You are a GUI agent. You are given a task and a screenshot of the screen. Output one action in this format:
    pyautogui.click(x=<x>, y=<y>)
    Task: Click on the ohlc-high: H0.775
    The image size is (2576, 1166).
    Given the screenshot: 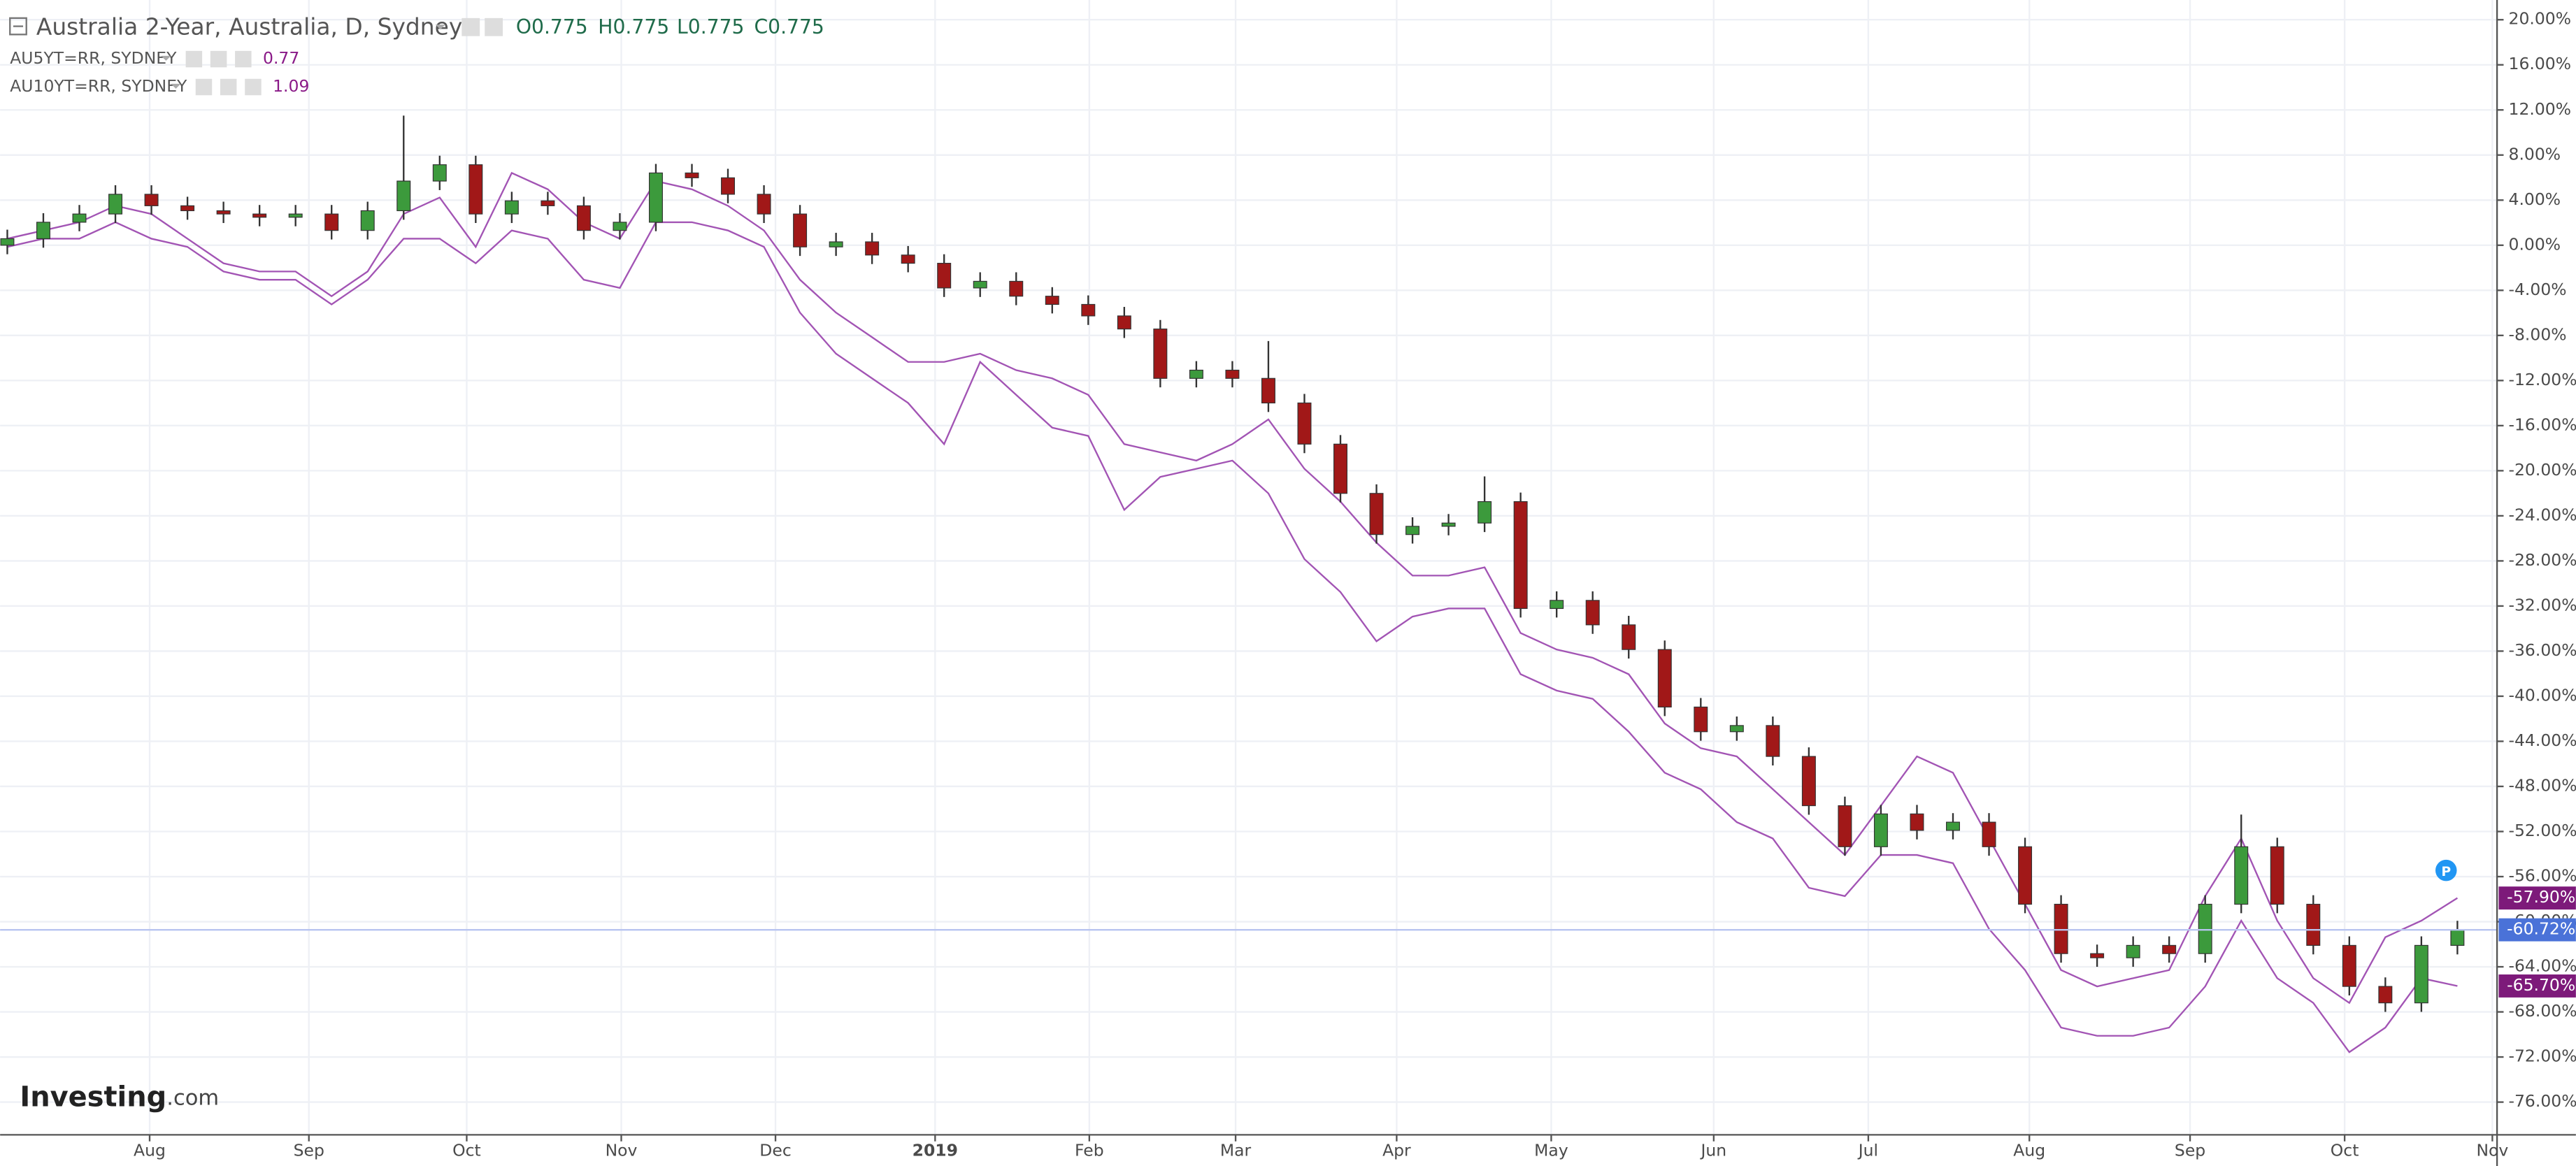 What is the action you would take?
    pyautogui.click(x=633, y=27)
    